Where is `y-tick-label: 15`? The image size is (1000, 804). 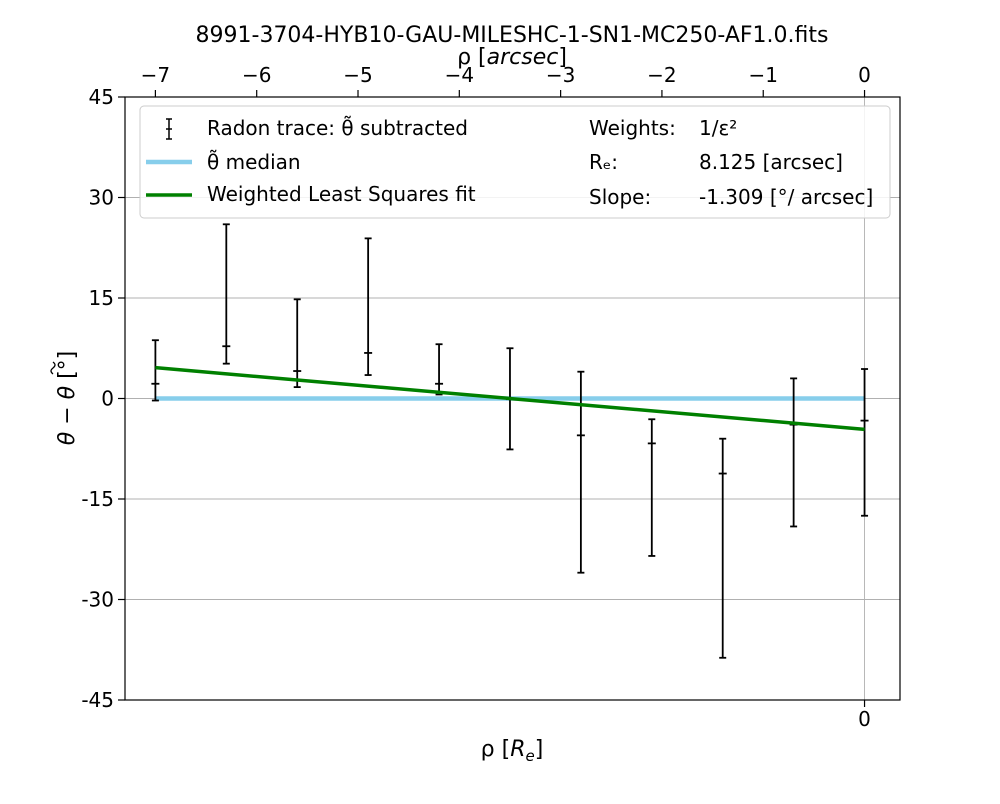 y-tick-label: 15 is located at coordinates (101, 298).